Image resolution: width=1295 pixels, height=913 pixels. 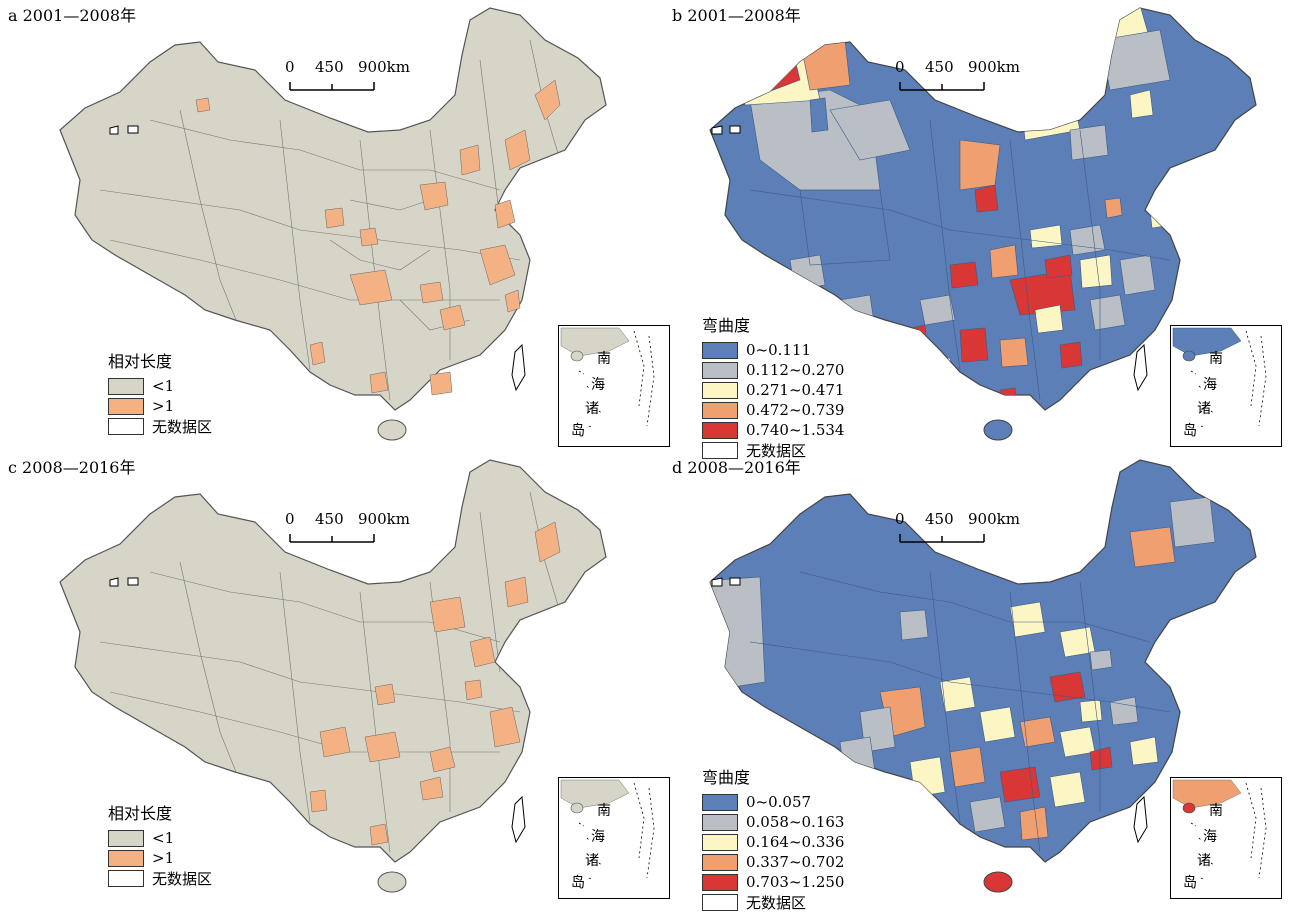 I want to click on legend-label: 0.271~0.471, so click(x=795, y=390).